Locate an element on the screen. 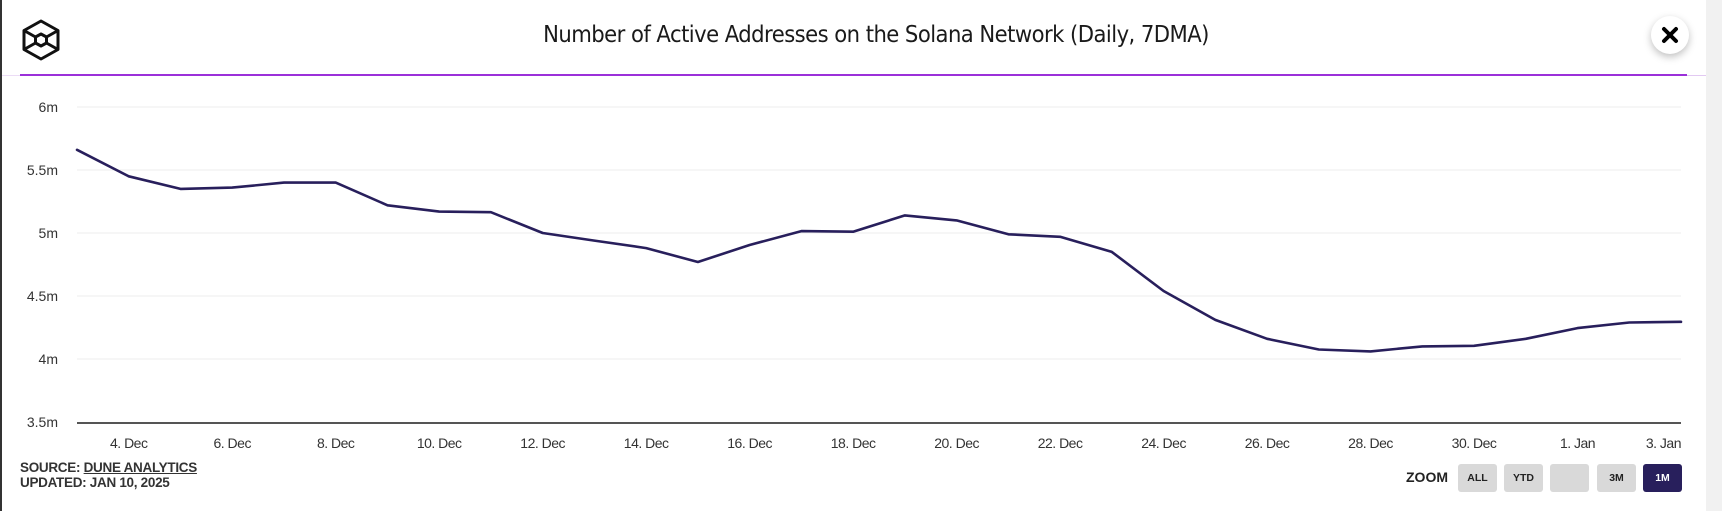  y-tick-label: 5.5m is located at coordinates (42, 170).